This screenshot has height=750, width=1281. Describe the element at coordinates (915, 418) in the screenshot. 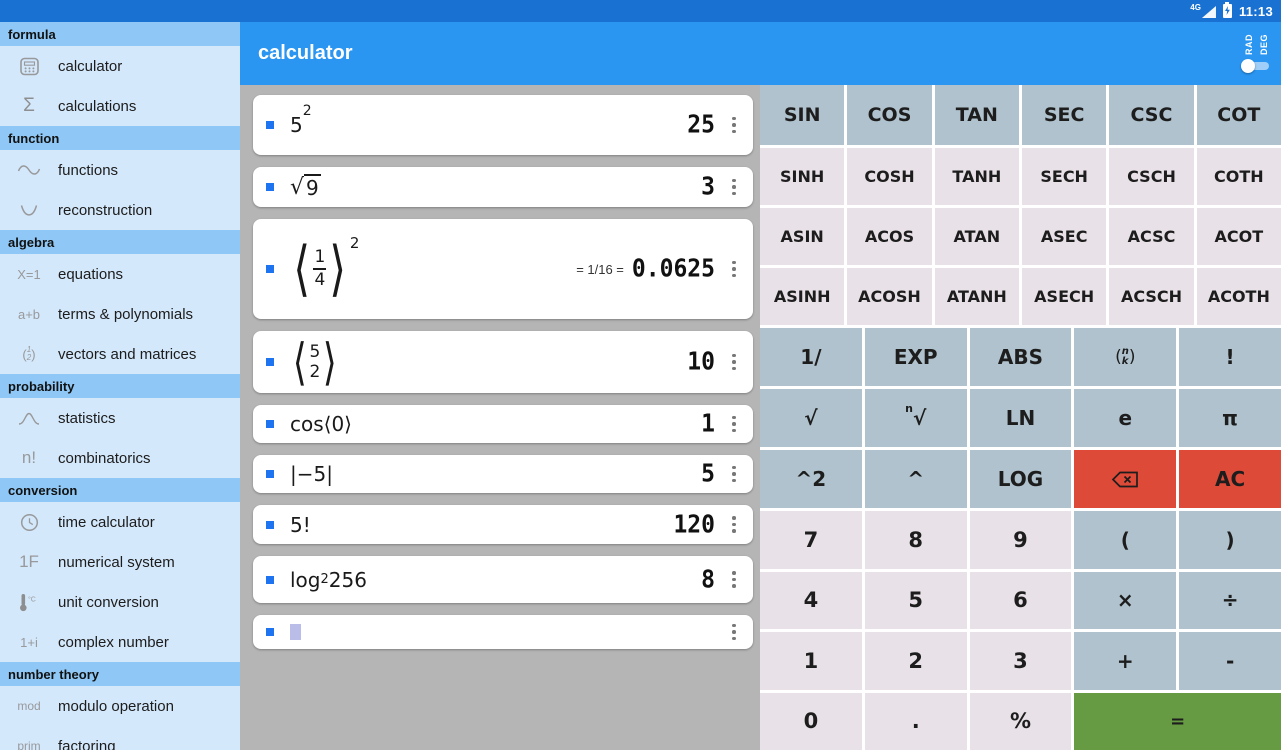

I see `key-nth-root: n√` at that location.